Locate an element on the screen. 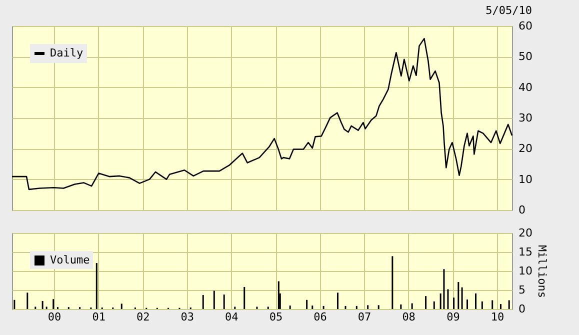 The image size is (579, 335). x-tick-label: 03 is located at coordinates (187, 317).